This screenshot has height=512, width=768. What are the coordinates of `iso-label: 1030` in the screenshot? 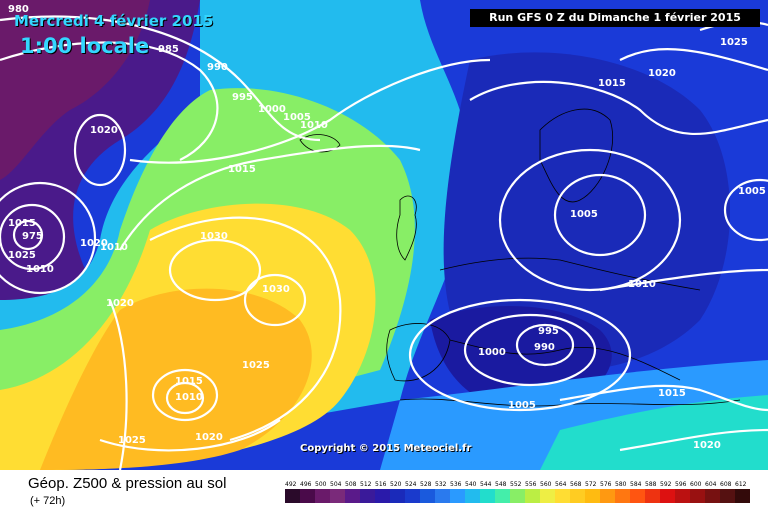 It's located at (214, 236).